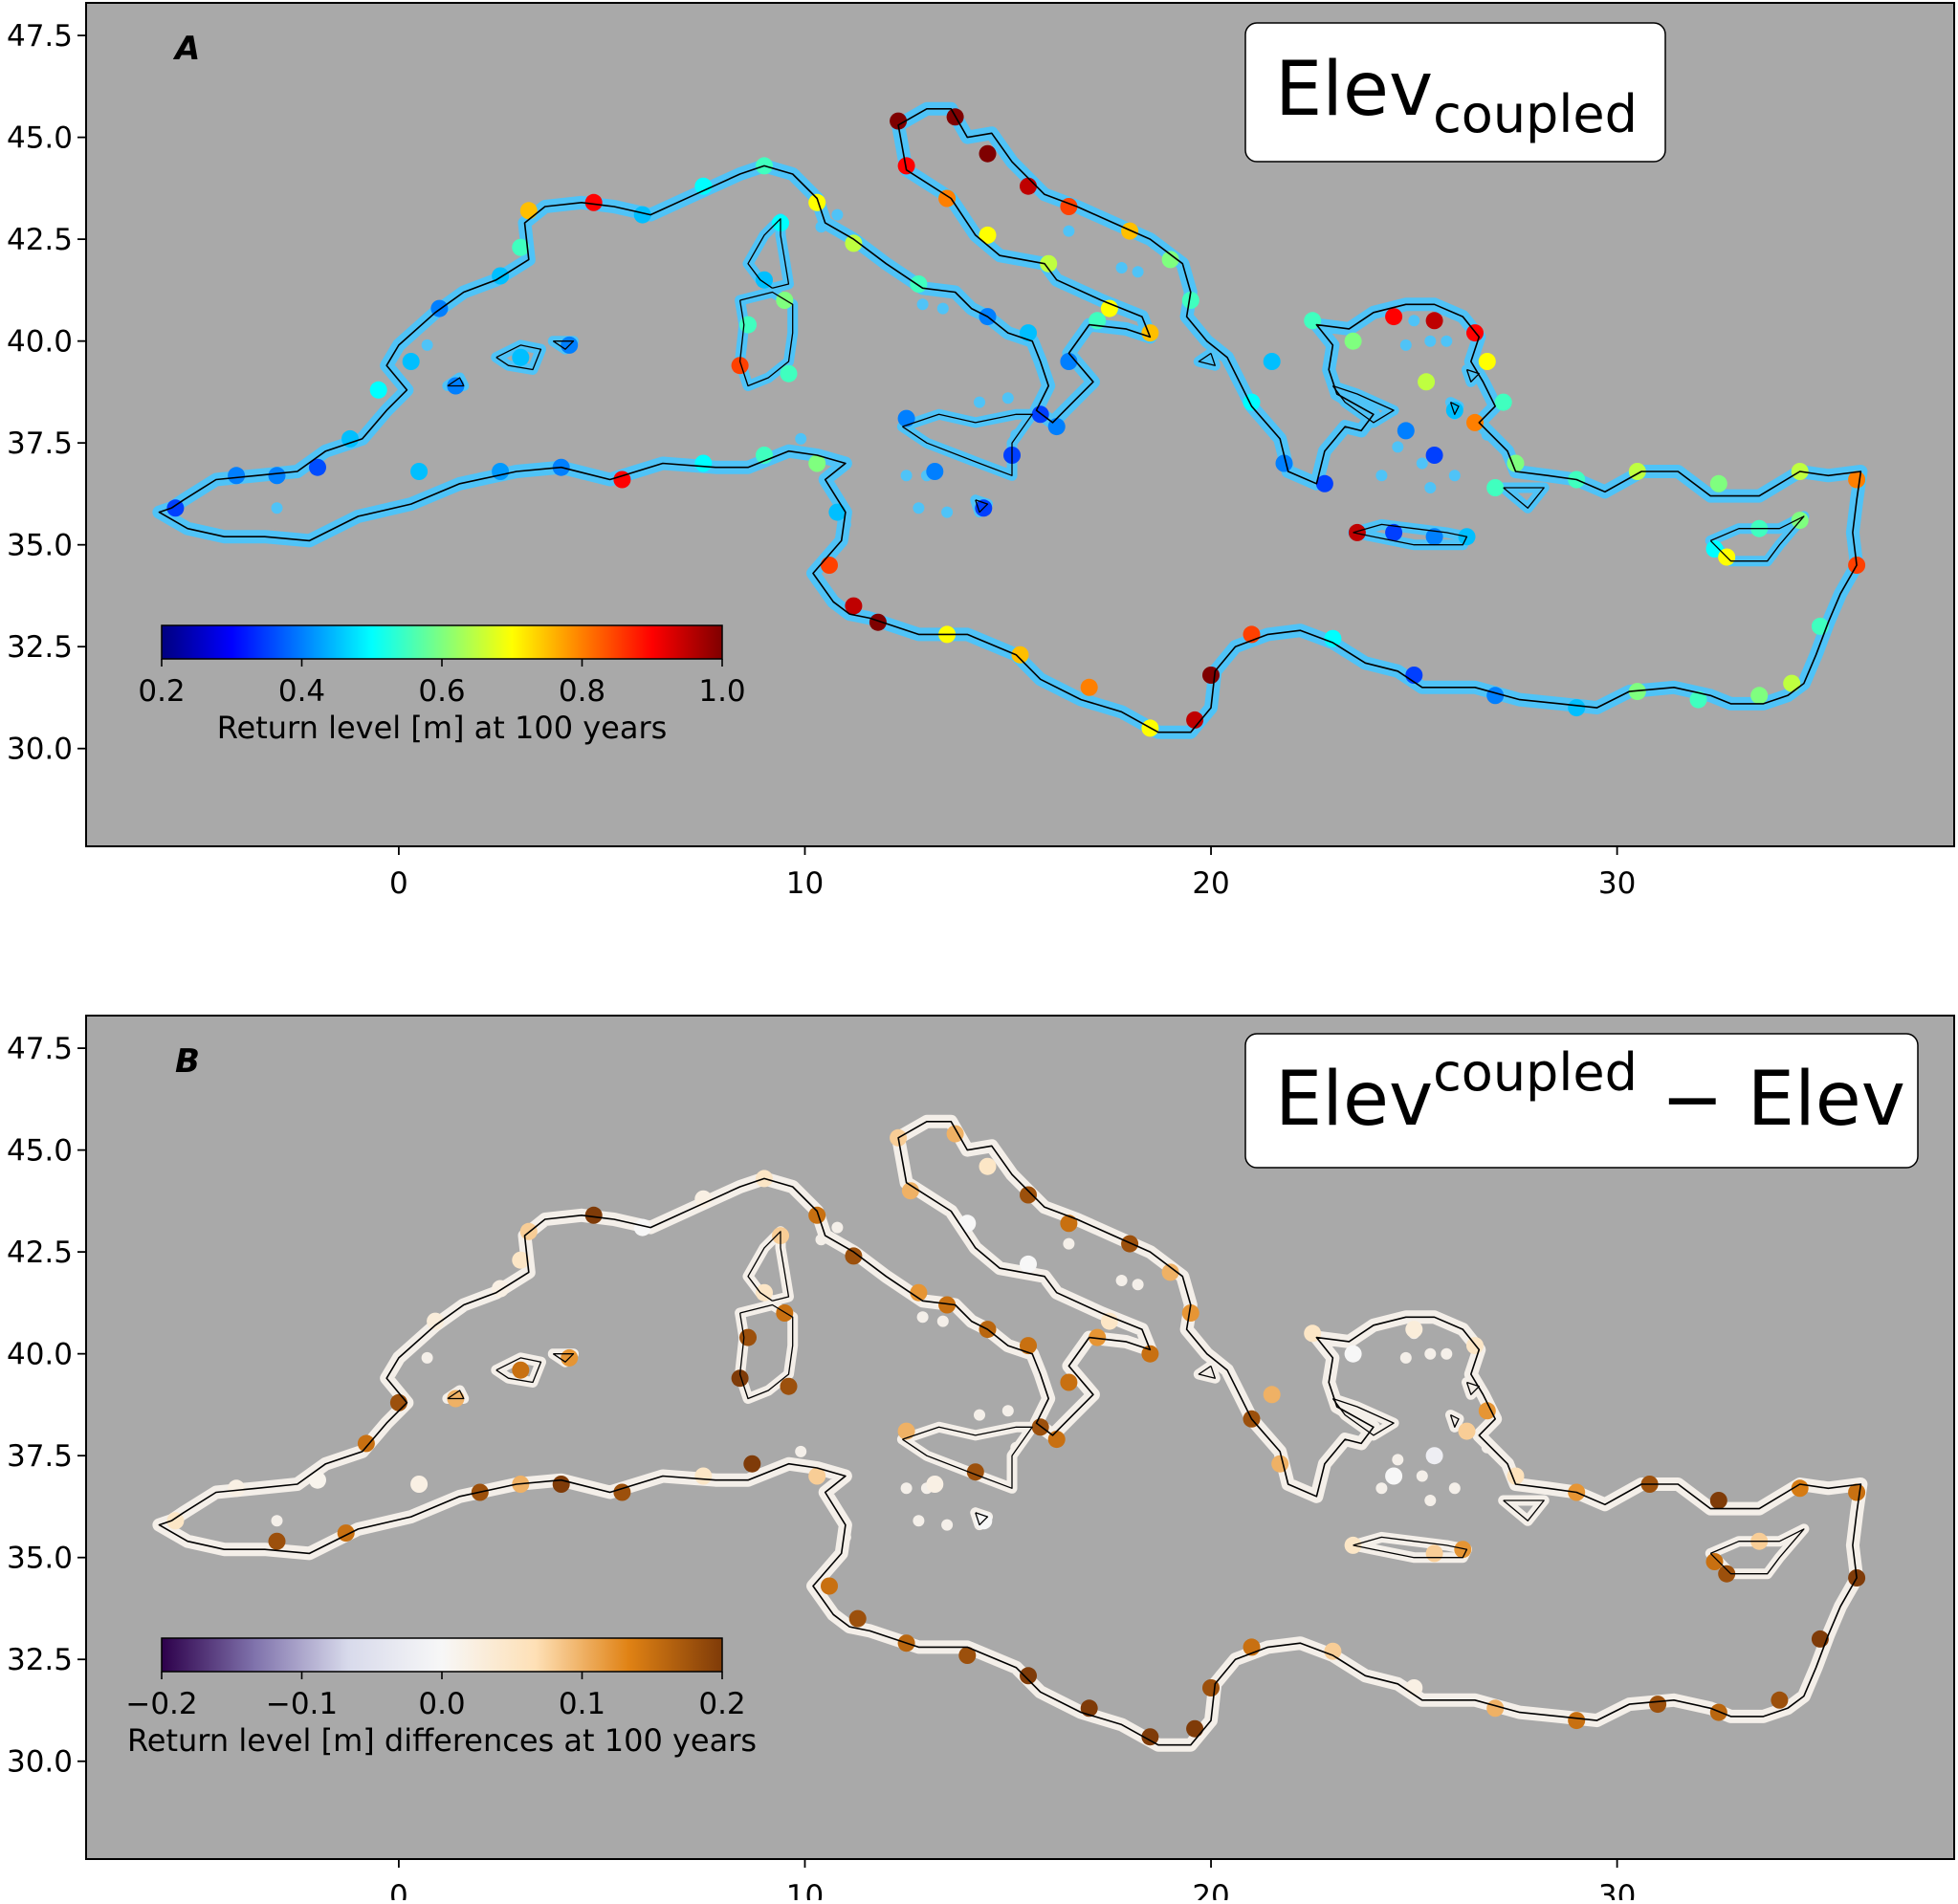 This screenshot has width=1958, height=1904. What do you see at coordinates (435, 1697) in the screenshot?
I see `colorbar-ticks: −0.2 −0.1 0.0 0.1 0.2` at bounding box center [435, 1697].